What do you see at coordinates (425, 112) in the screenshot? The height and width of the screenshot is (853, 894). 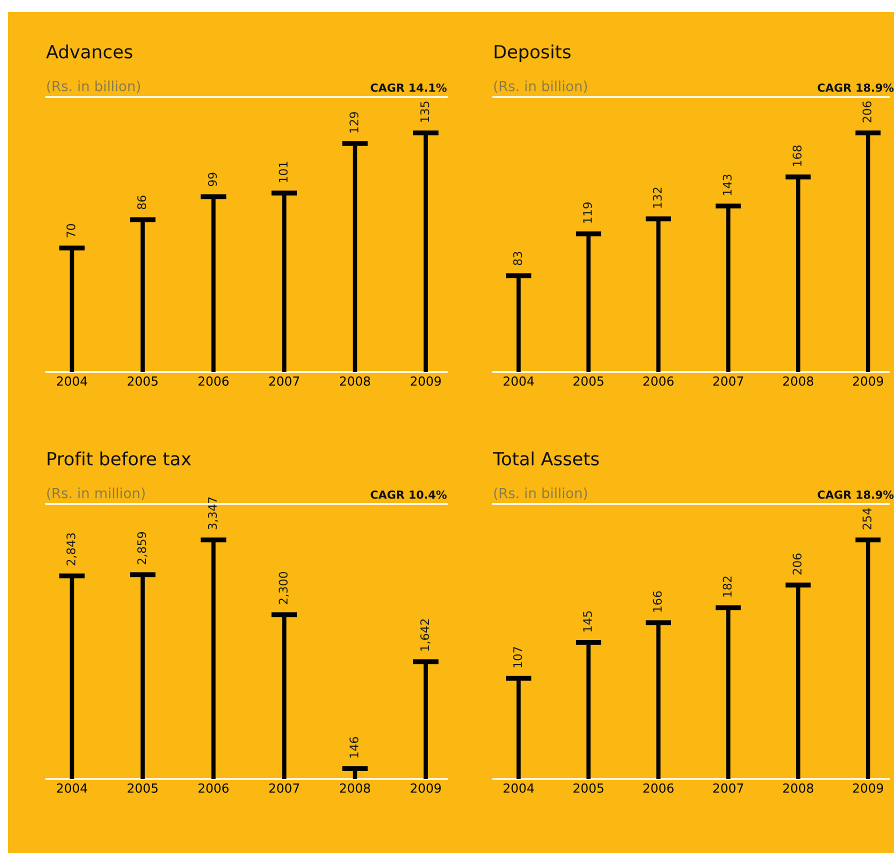 I see `data-label: 135` at bounding box center [425, 112].